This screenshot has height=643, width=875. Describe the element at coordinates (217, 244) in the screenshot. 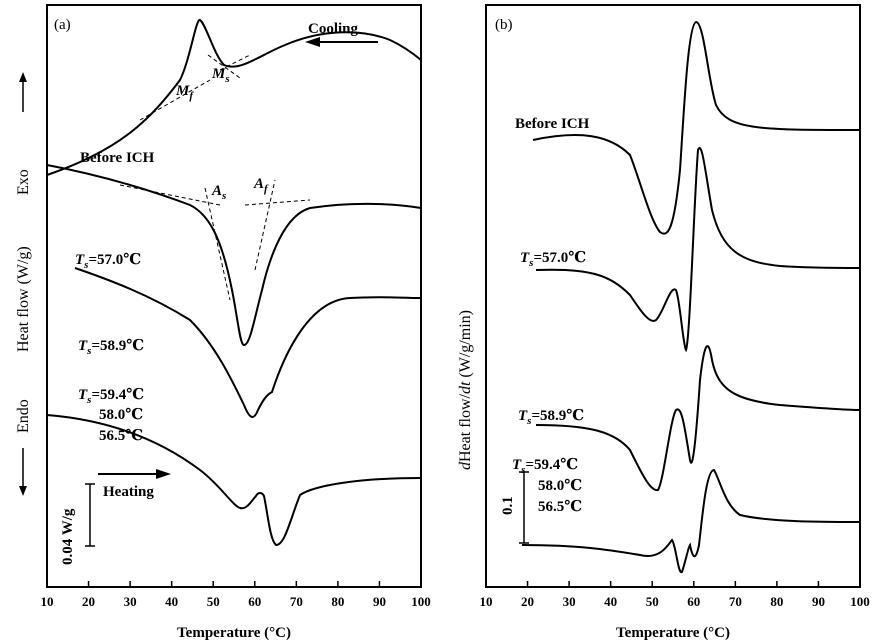

I see `tangent-as-slope` at that location.